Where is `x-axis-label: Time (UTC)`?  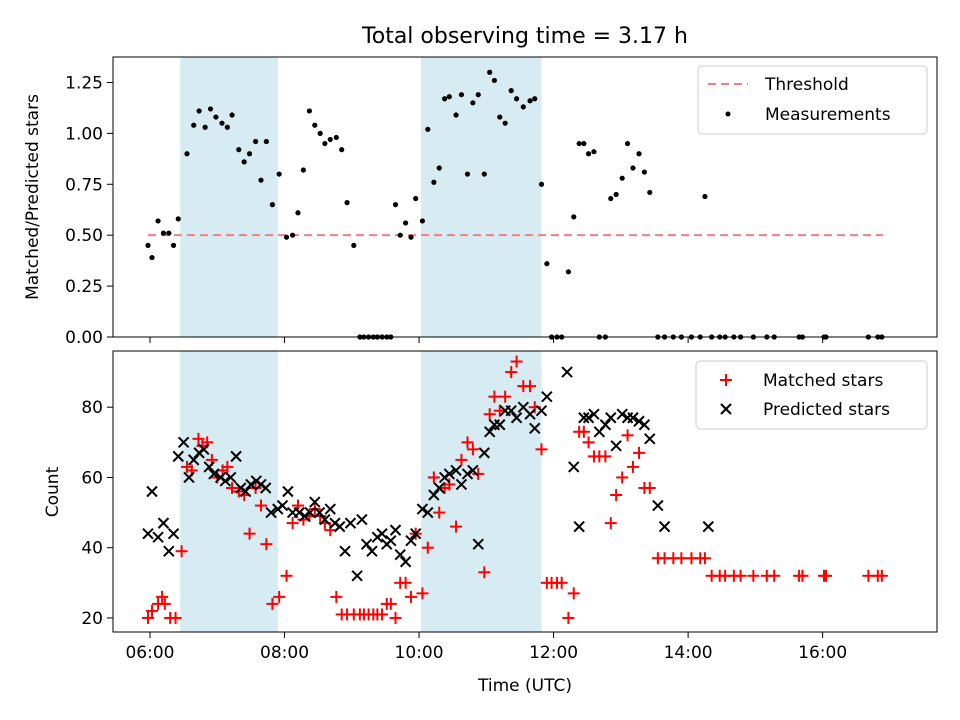 x-axis-label: Time (UTC) is located at coordinates (524, 686).